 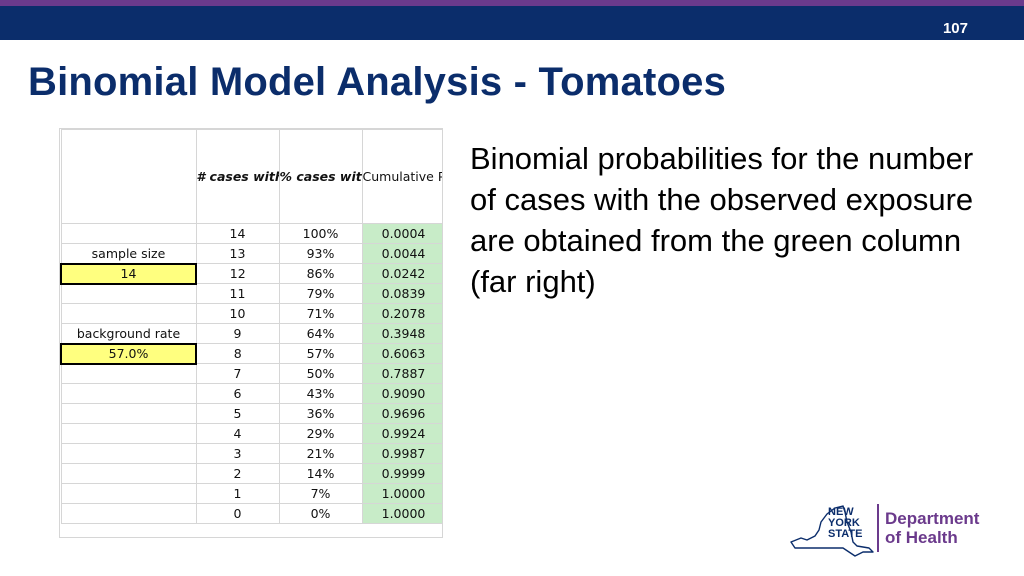 I want to click on table-row: 4 29% 0.9924, so click(x=251, y=433).